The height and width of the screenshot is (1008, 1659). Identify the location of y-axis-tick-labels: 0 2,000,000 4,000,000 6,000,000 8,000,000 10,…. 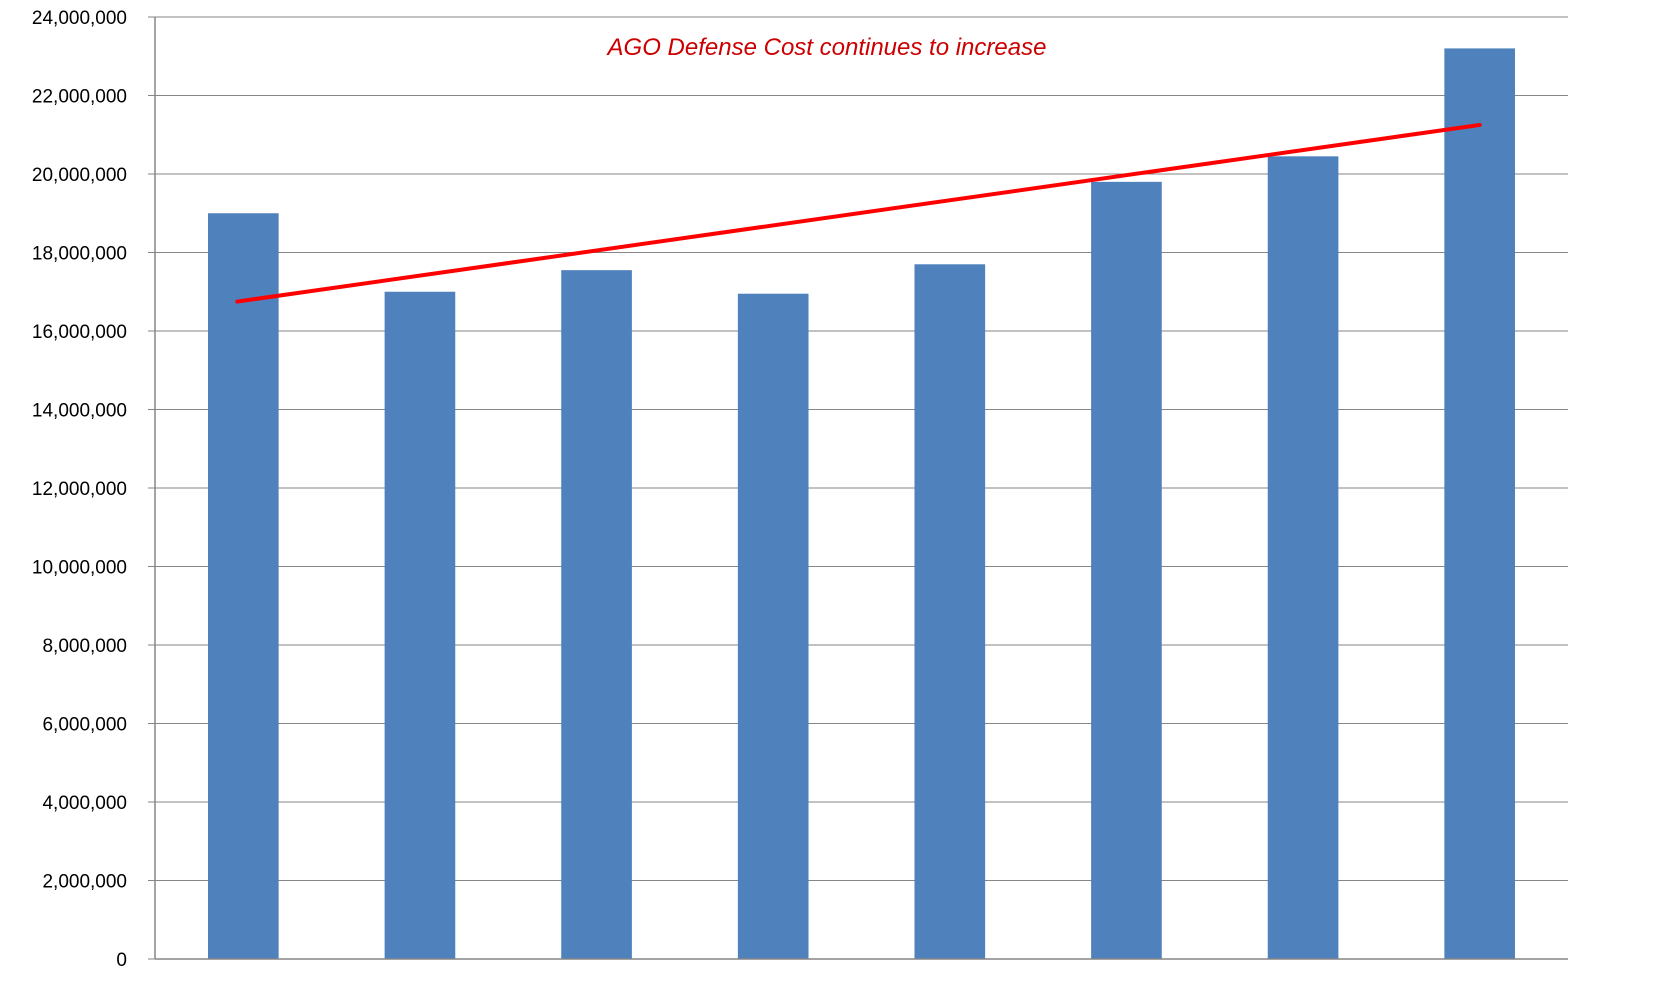
(93, 489).